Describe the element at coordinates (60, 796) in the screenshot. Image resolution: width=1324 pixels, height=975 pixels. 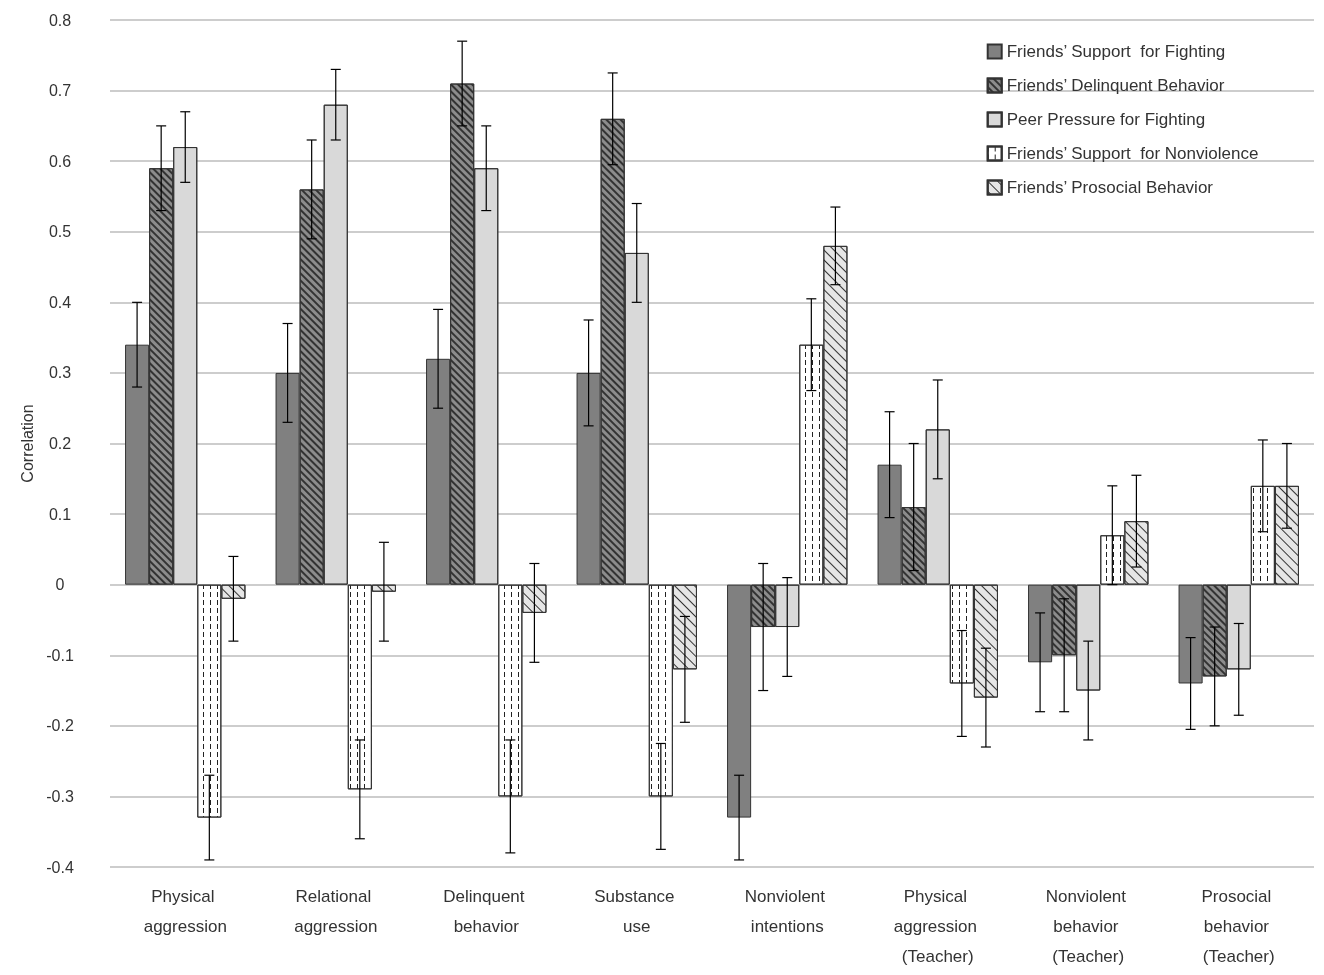
I see `y-tick-label: -0.3` at that location.